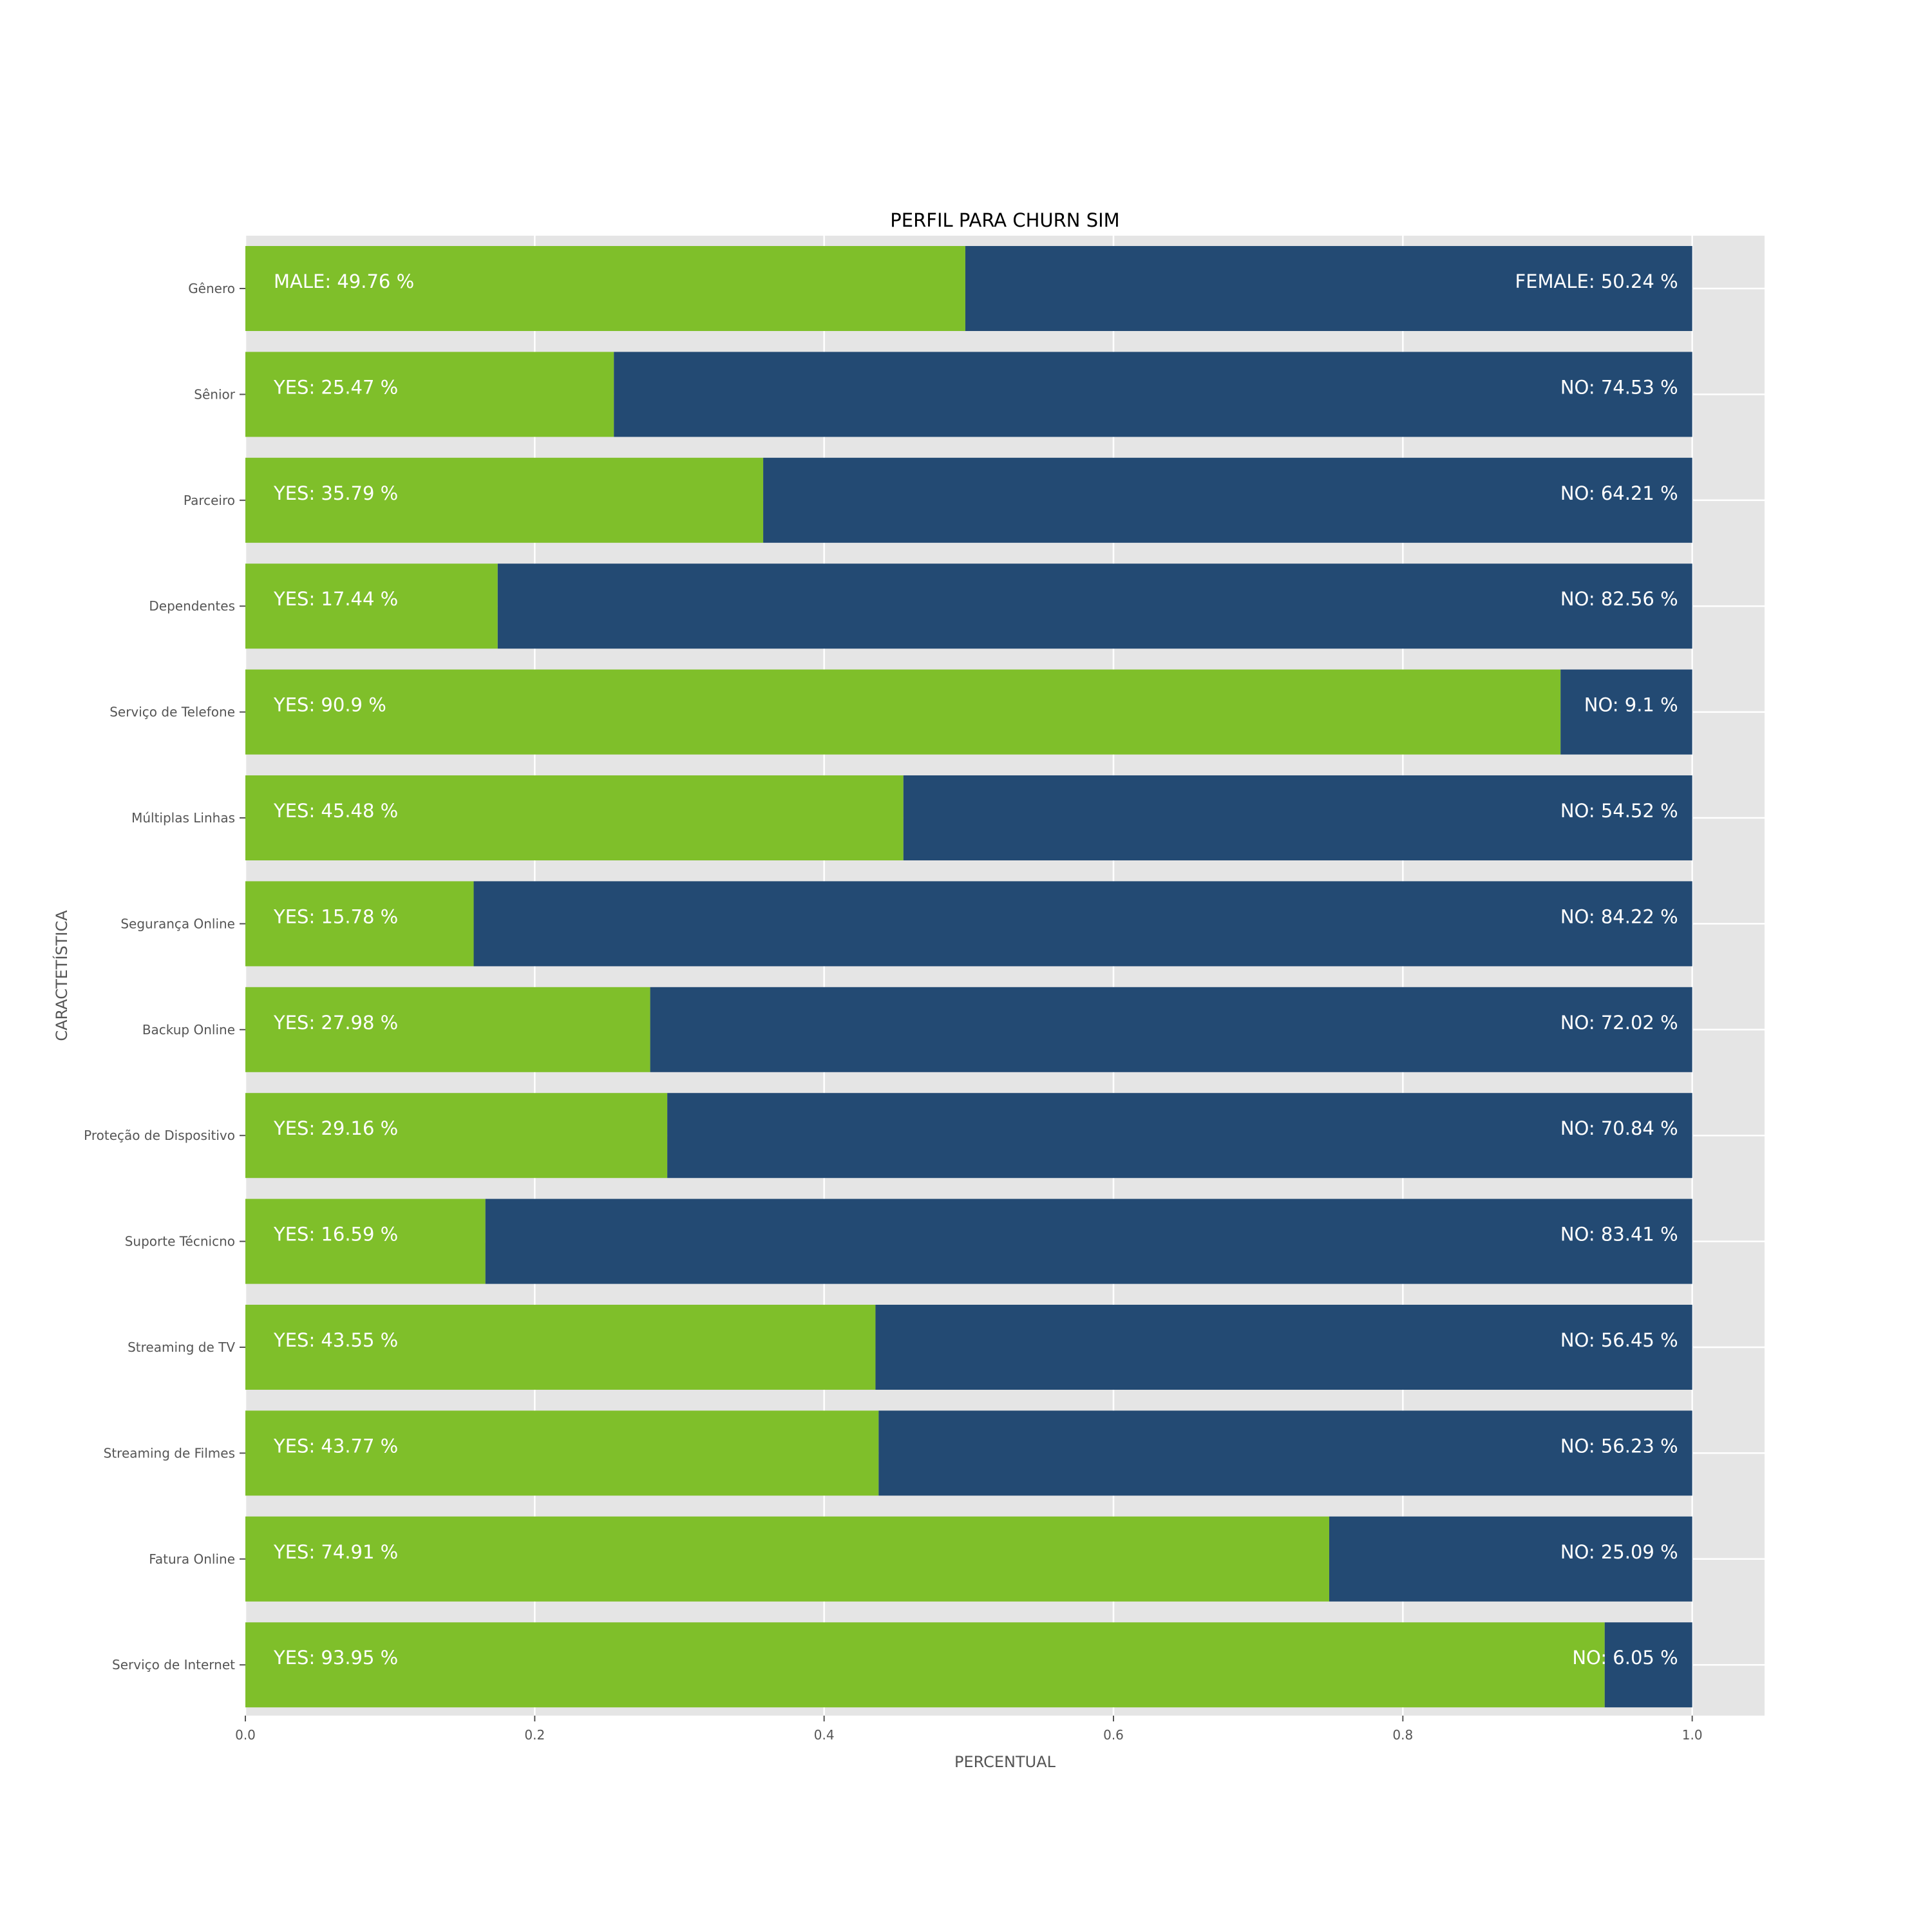 Image resolution: width=1932 pixels, height=1932 pixels. What do you see at coordinates (211, 288) in the screenshot?
I see `y-tick-label: Gênero` at bounding box center [211, 288].